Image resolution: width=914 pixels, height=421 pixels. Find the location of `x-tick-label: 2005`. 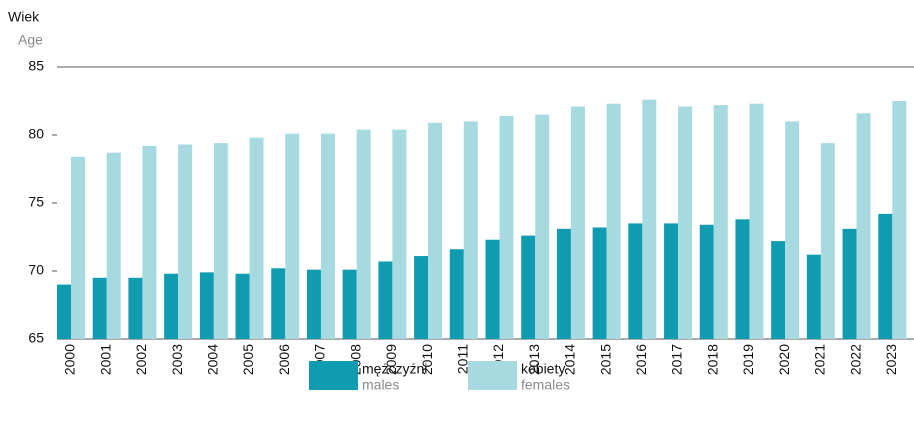

x-tick-label: 2005 is located at coordinates (248, 359).